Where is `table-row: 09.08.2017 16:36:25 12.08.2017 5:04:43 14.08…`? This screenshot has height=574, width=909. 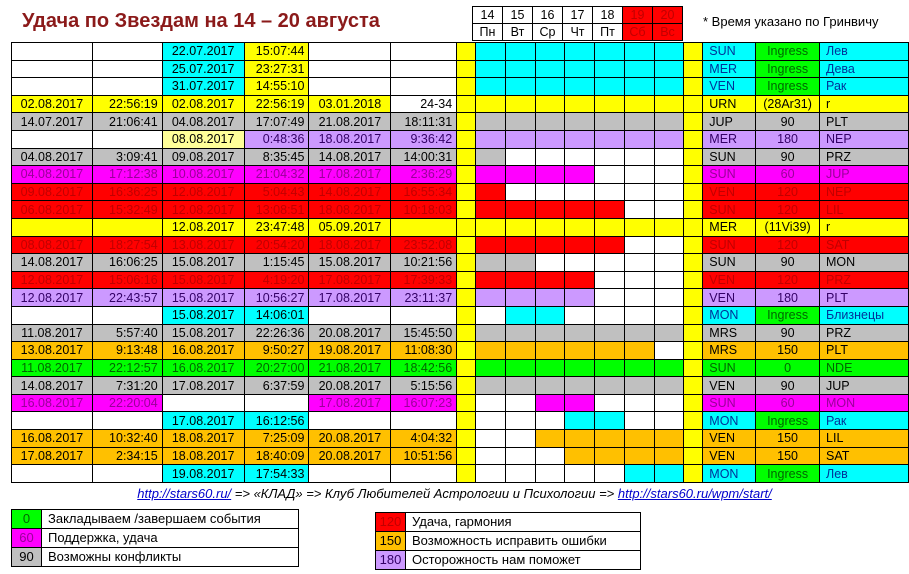 table-row: 09.08.2017 16:36:25 12.08.2017 5:04:43 14.08… is located at coordinates (460, 192).